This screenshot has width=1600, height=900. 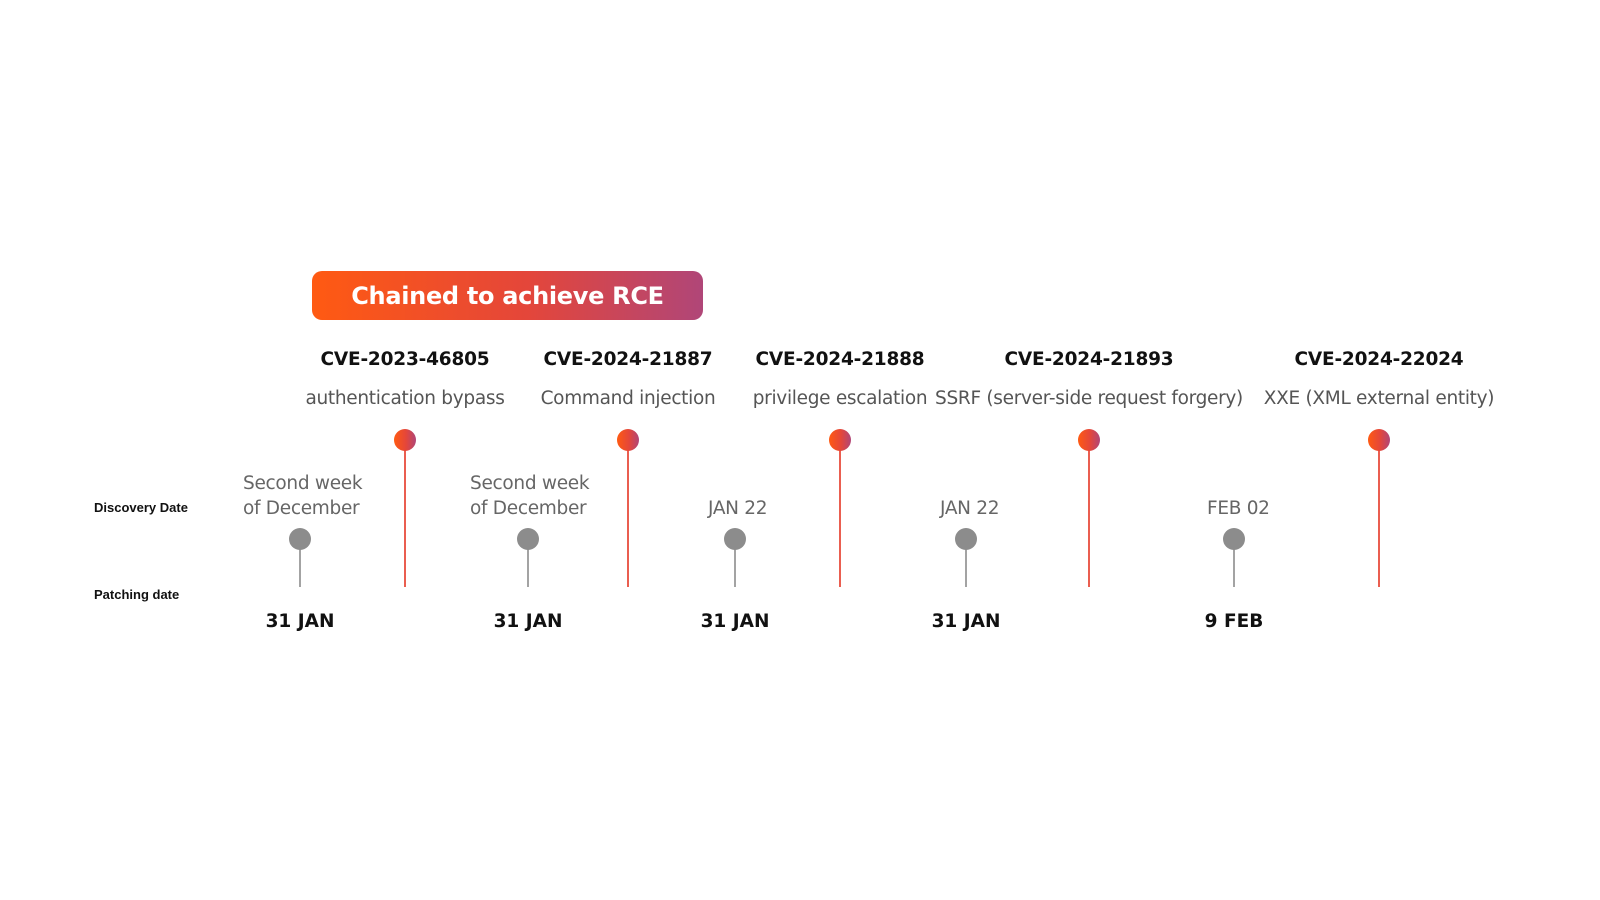 What do you see at coordinates (628, 359) in the screenshot?
I see `cve-id: CVE-2024-21887` at bounding box center [628, 359].